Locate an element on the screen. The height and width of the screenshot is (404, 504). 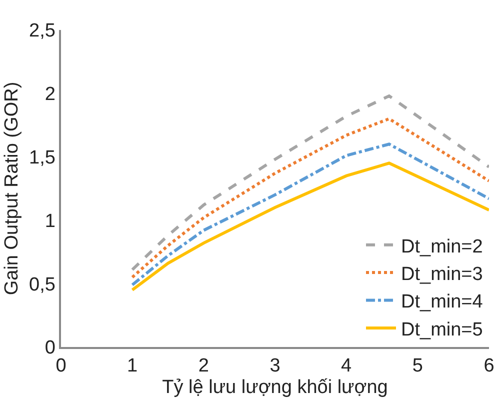
y-tick-label: 2,5 is located at coordinates (42, 31).